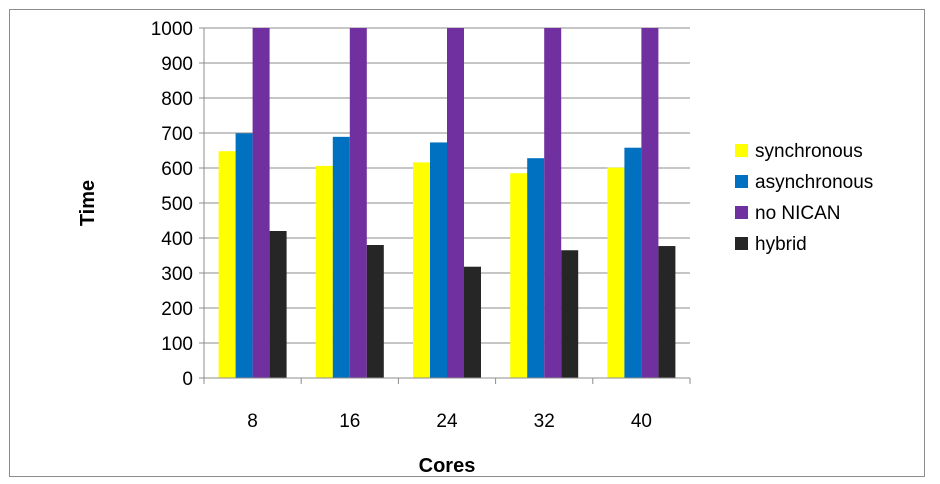  I want to click on legend-label: asynchronous, so click(814, 182).